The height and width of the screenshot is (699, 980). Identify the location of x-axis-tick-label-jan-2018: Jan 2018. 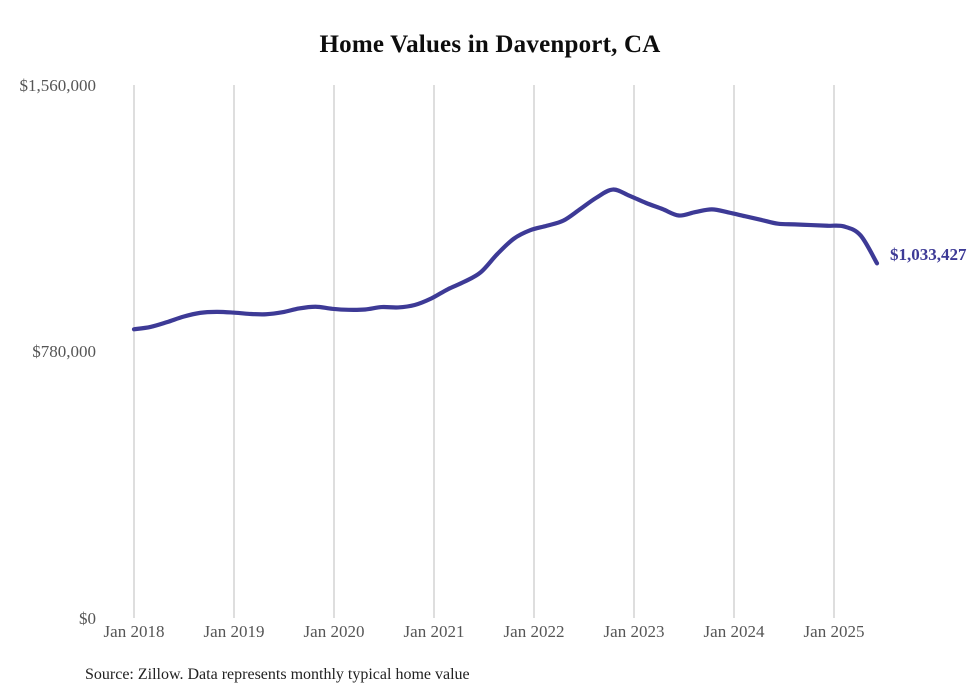
(134, 631).